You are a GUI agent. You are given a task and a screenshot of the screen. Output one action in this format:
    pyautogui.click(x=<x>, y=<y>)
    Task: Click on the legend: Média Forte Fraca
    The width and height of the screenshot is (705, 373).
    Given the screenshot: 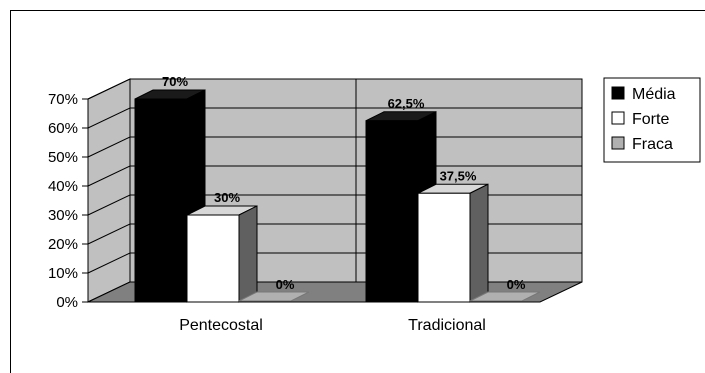 What is the action you would take?
    pyautogui.click(x=652, y=120)
    